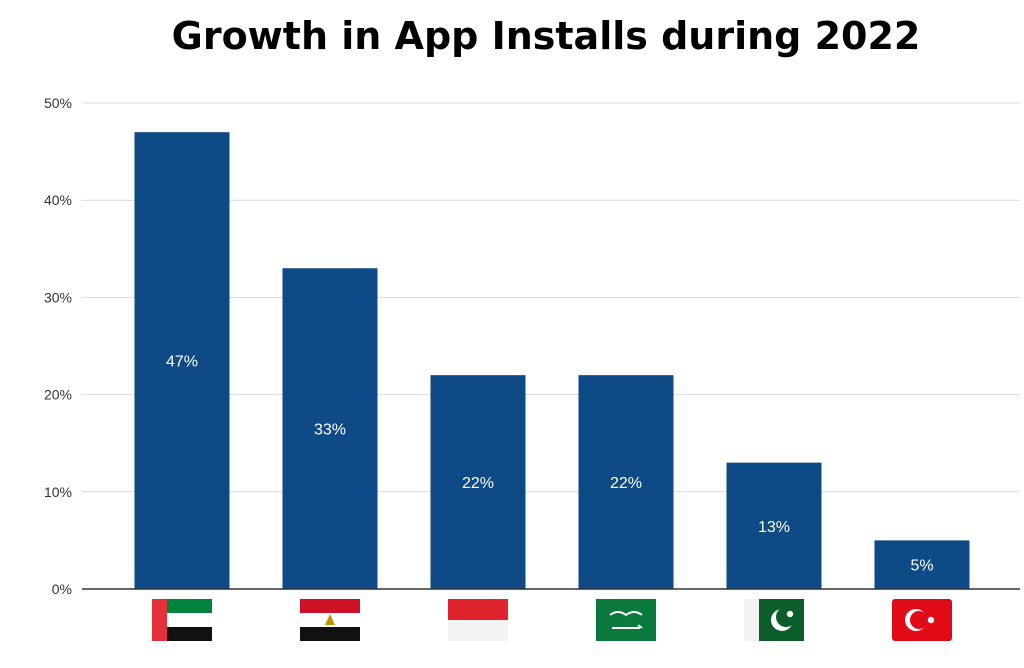 The width and height of the screenshot is (1024, 668). What do you see at coordinates (330, 620) in the screenshot?
I see `egypt-flag-icon` at bounding box center [330, 620].